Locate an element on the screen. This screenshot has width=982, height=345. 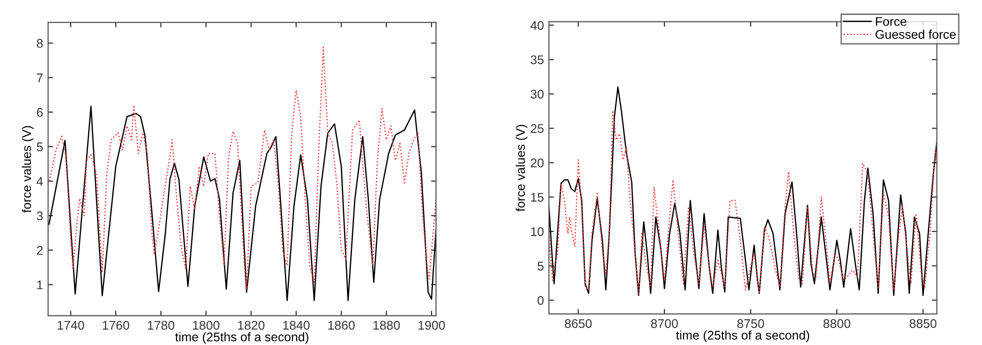
y-tick-label: 4 is located at coordinates (39, 181).